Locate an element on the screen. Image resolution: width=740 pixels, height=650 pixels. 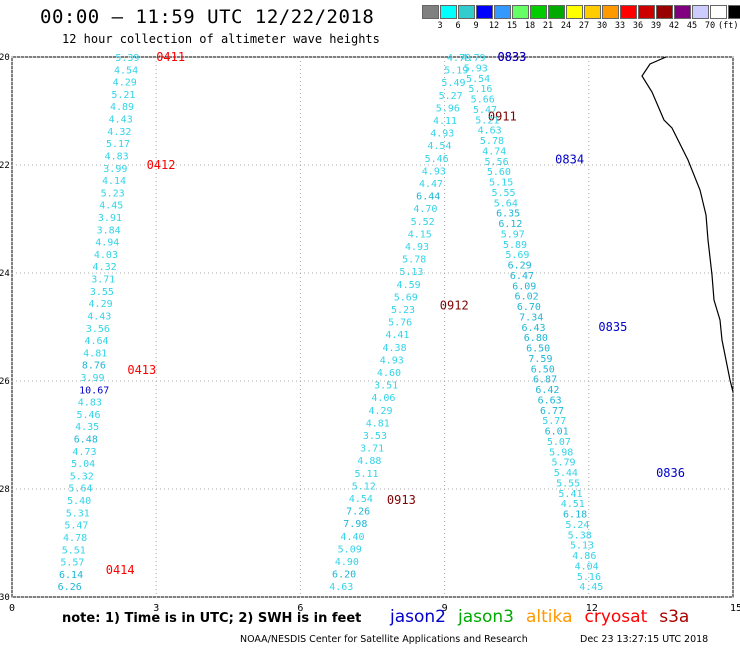
swh-value: 4.54 is located at coordinates (126, 70).